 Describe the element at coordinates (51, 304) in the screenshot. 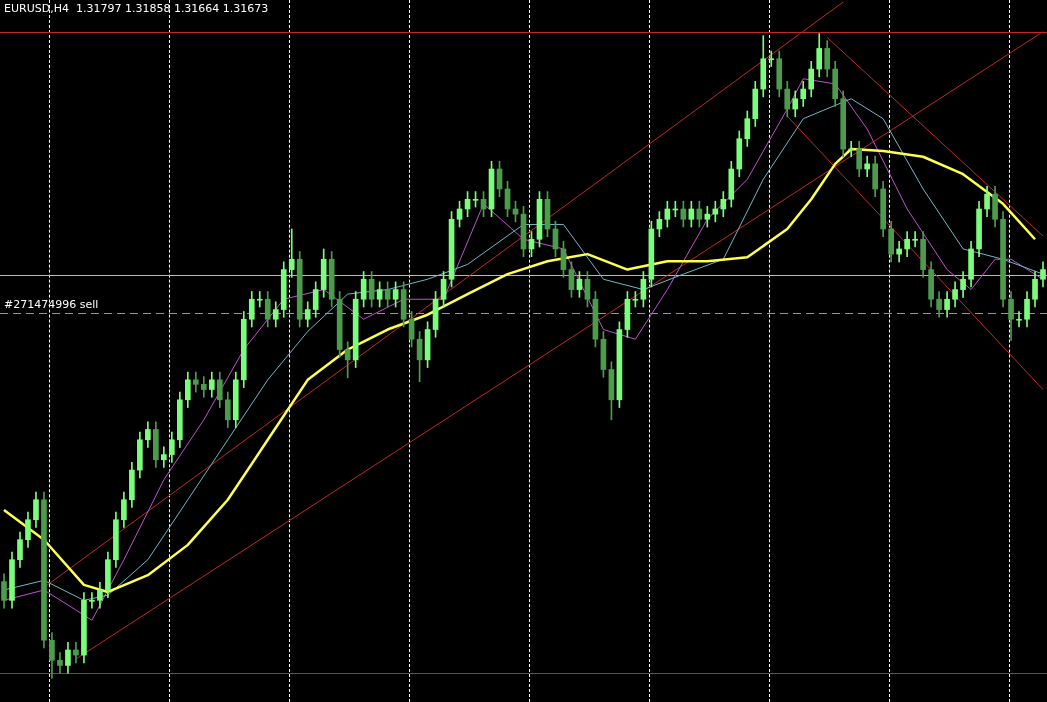

I see `ref-line-label: #271474996 sell` at that location.